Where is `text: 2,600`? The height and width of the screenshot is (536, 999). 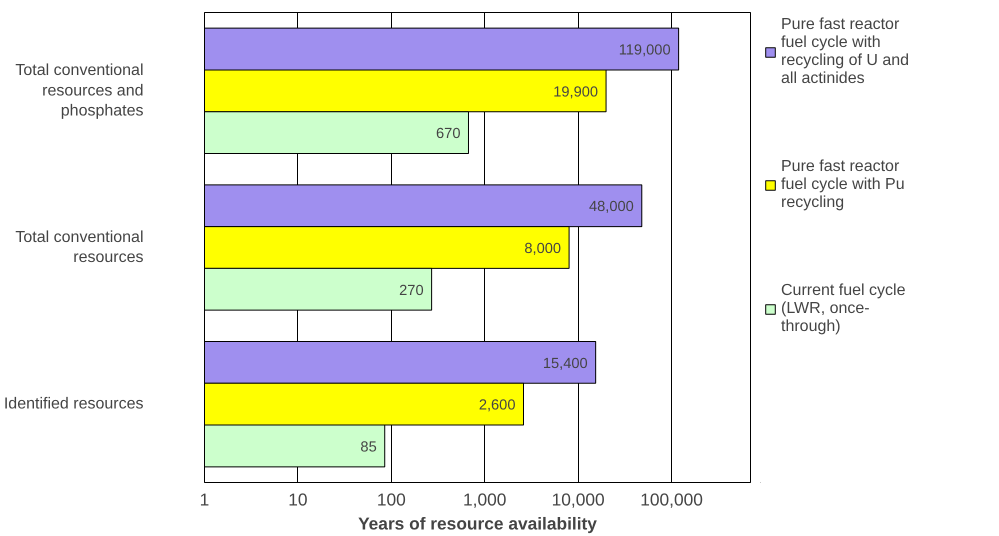 text: 2,600 is located at coordinates (497, 406).